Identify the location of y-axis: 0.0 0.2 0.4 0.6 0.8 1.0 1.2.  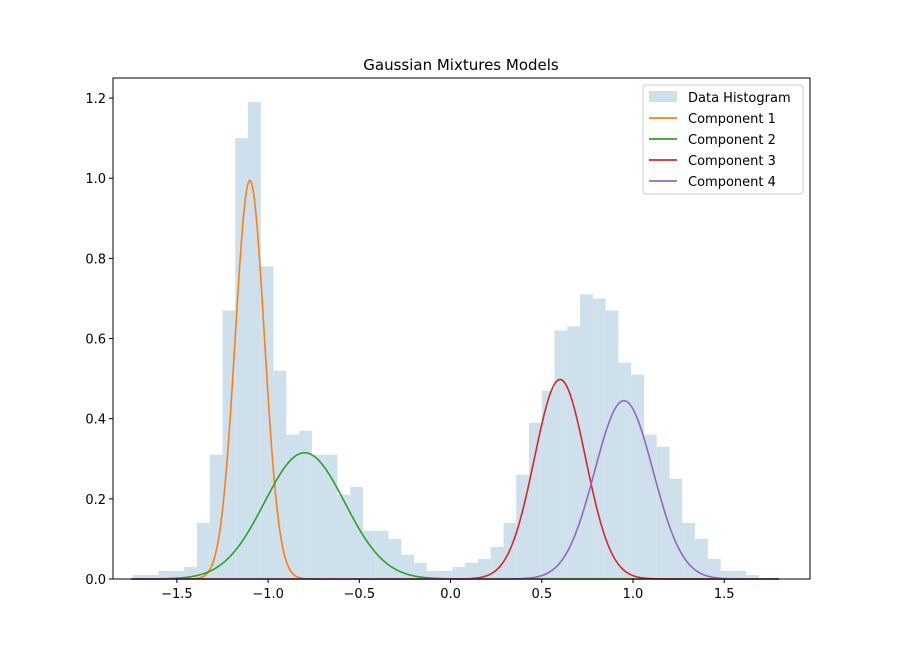
(99, 340).